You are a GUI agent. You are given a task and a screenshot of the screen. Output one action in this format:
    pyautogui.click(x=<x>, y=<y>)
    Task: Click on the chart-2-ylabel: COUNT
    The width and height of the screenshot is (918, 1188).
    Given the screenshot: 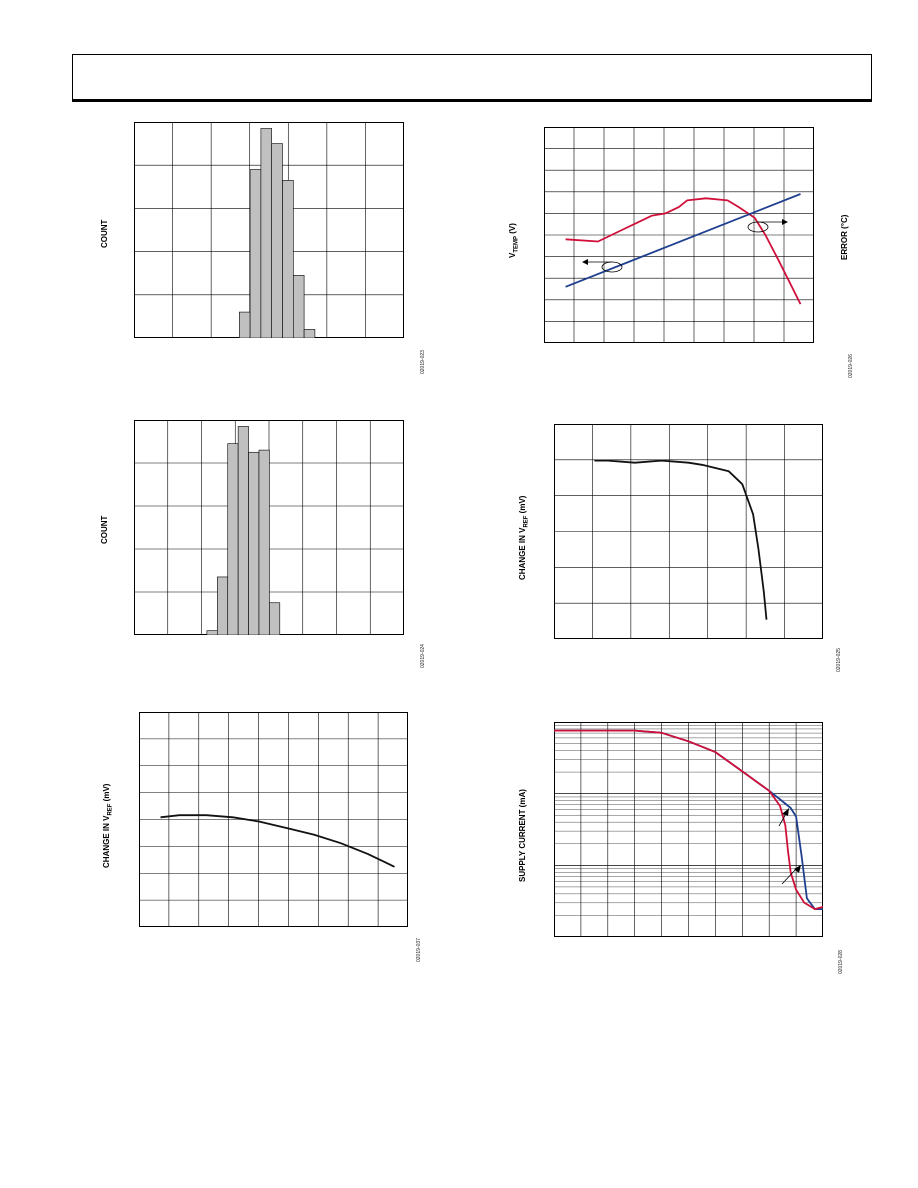 What is the action you would take?
    pyautogui.click(x=104, y=529)
    